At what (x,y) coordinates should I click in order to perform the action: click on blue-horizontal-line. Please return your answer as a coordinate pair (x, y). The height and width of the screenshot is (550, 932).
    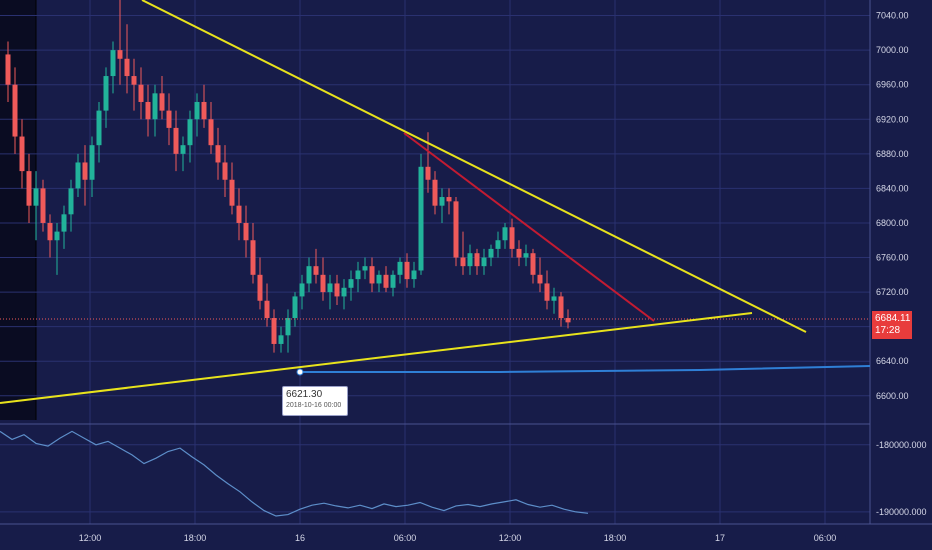
    Looking at the image, I should click on (585, 369).